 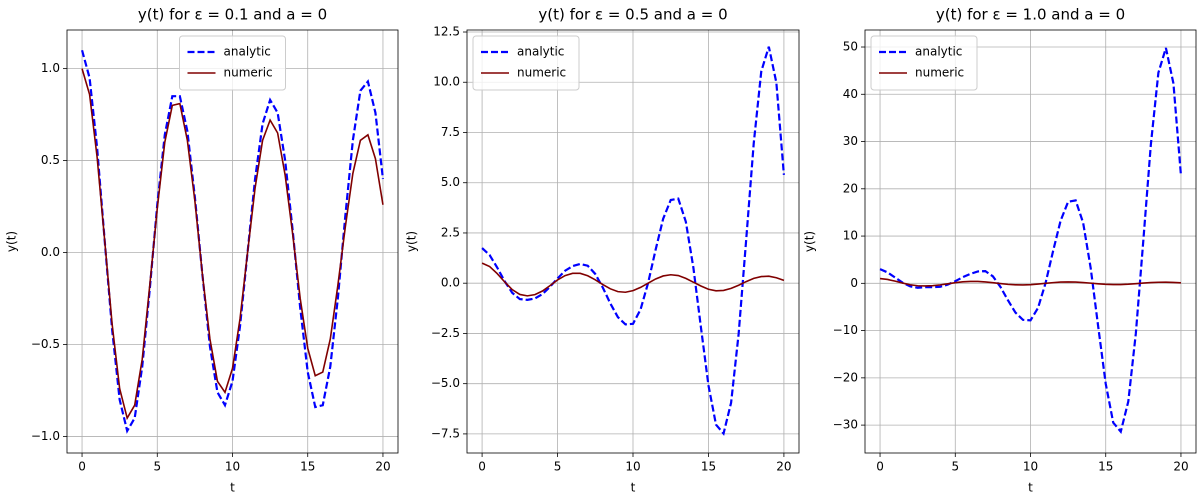 What do you see at coordinates (446, 32) in the screenshot?
I see `y-tick-label: 12.5` at bounding box center [446, 32].